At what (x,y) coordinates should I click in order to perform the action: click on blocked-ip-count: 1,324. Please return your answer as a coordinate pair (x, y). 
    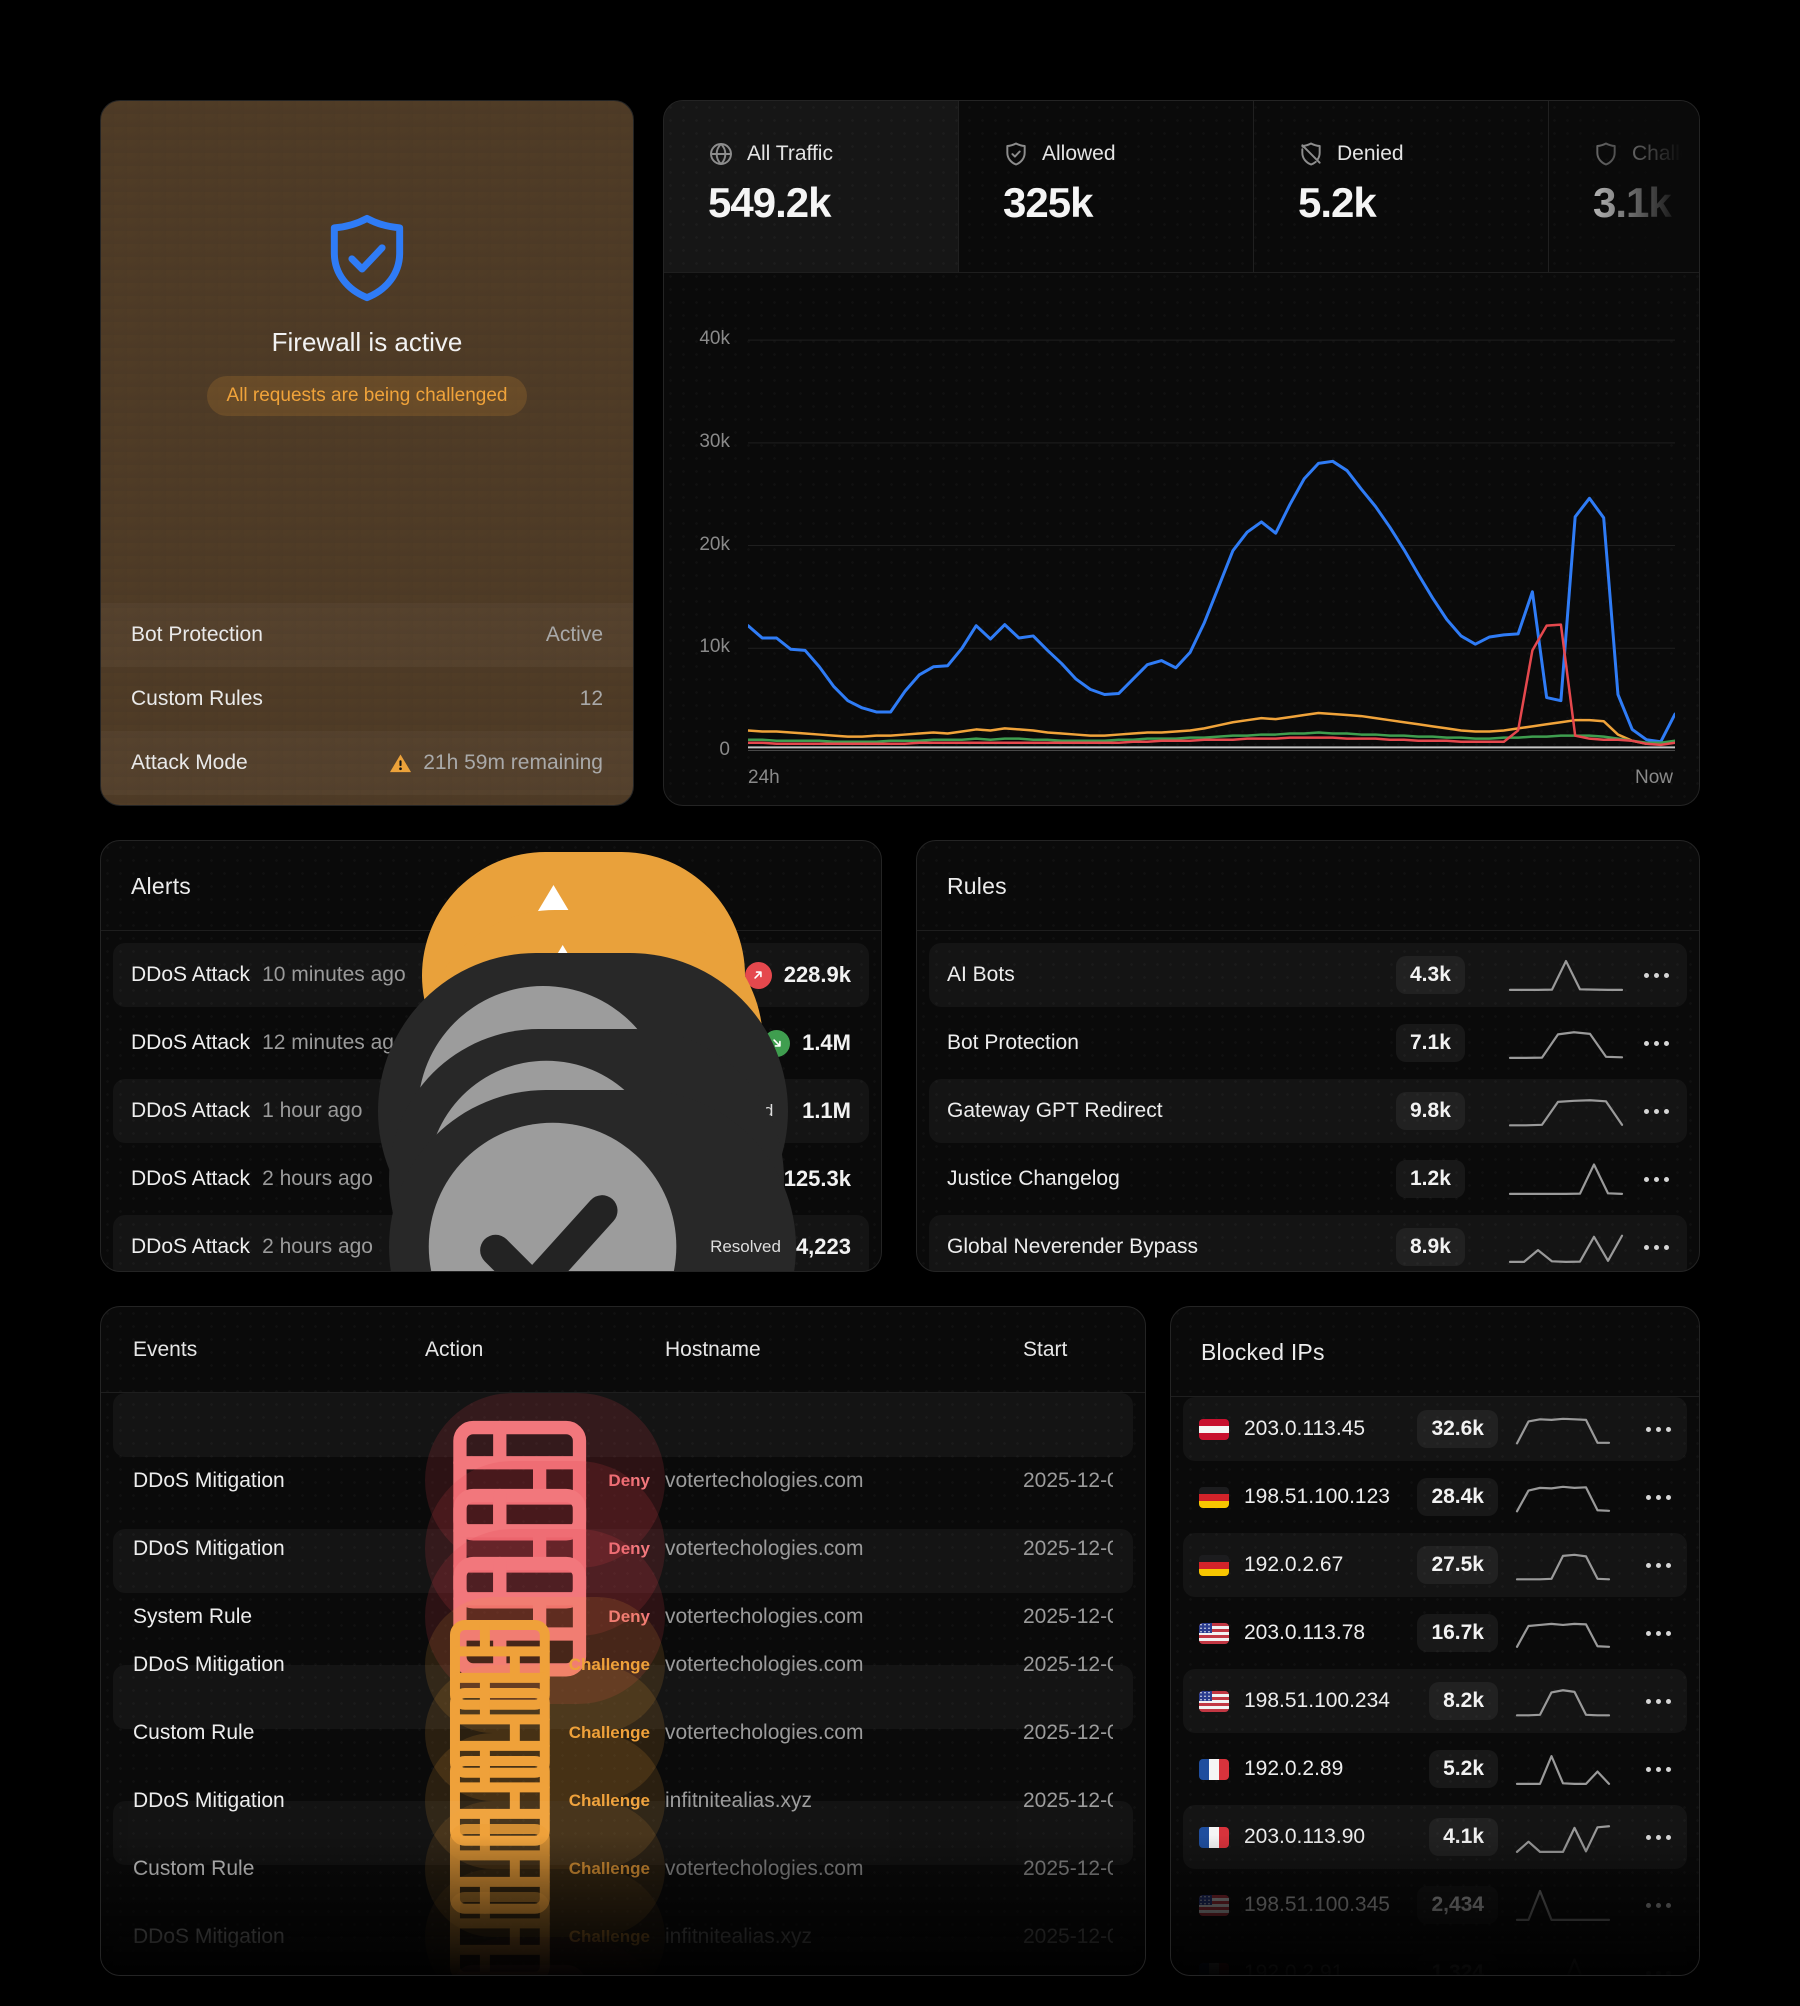
    Looking at the image, I should click on (1457, 1964).